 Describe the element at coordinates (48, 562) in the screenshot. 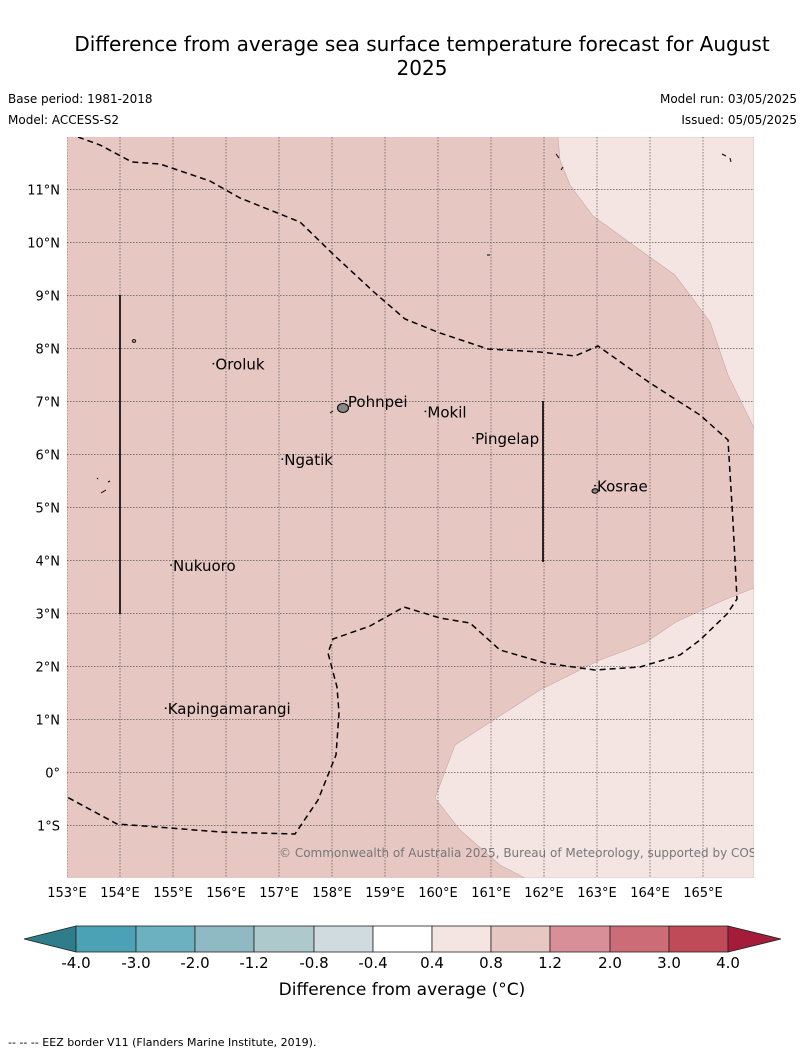

I see `lat-tick-label: 4°N` at that location.